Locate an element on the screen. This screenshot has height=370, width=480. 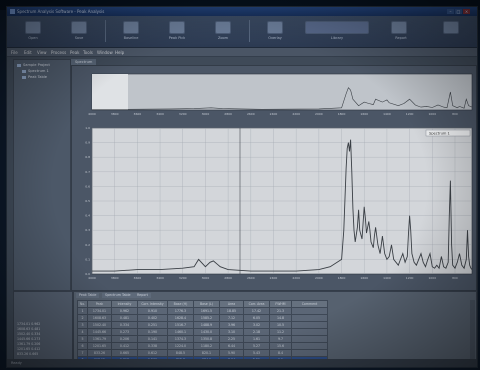
library-button-label: Library is located at coordinates (337, 38).